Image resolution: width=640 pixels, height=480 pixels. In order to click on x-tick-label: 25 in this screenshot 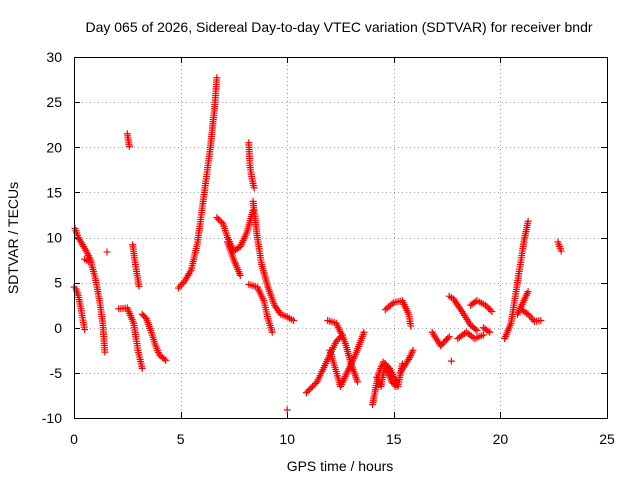, I will do `click(607, 439)`.